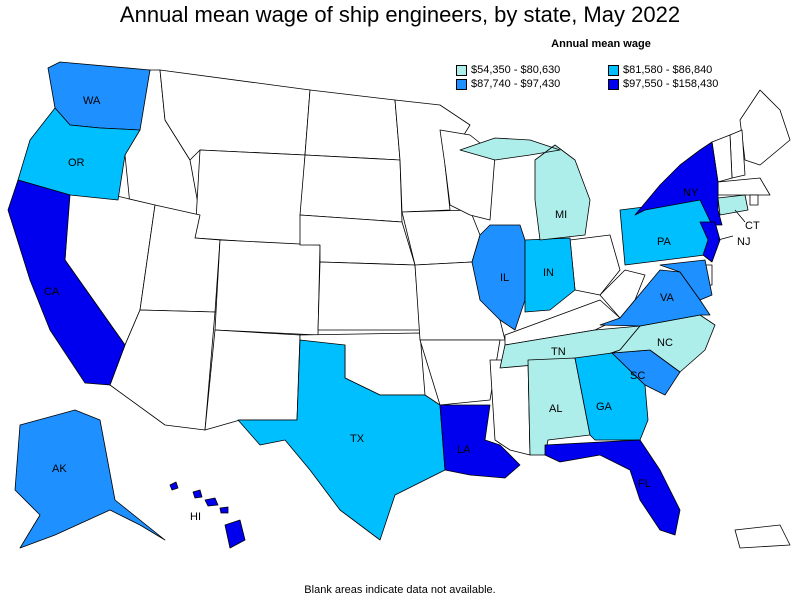 Image resolution: width=800 pixels, height=600 pixels. Describe the element at coordinates (555, 409) in the screenshot. I see `label-AL: AL` at that location.